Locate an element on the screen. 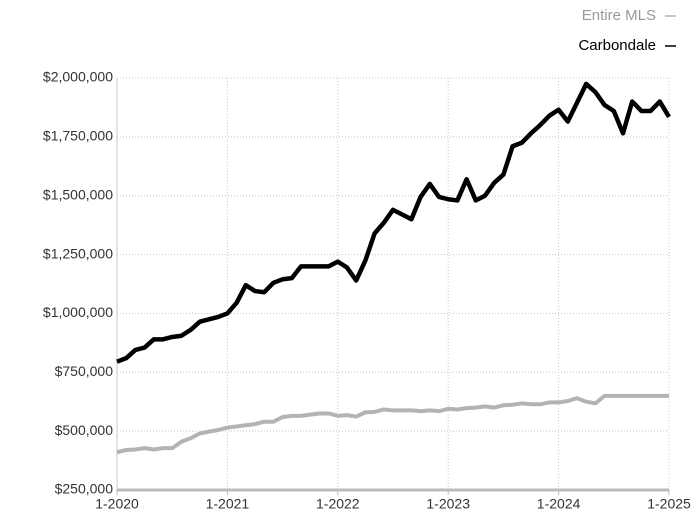  x-tick-label: 1-2023 is located at coordinates (448, 504).